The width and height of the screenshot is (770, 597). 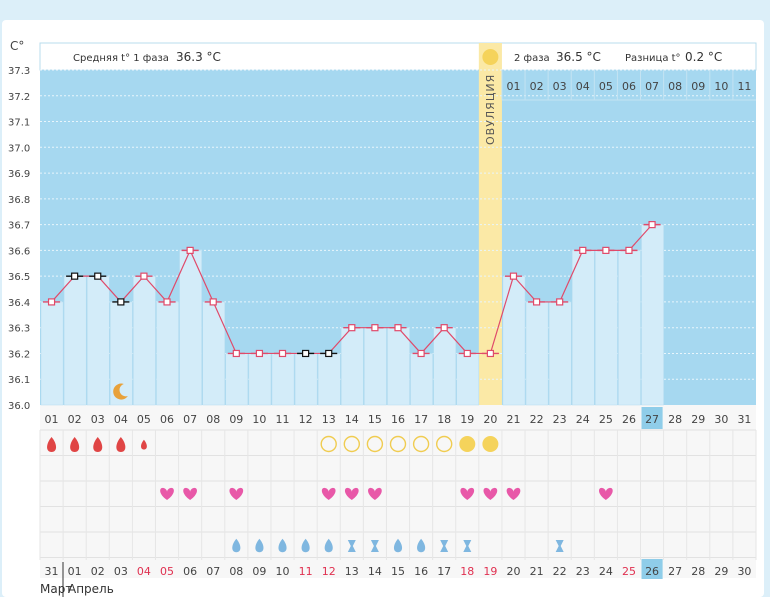 I want to click on phase1-label: Средняя t° 1 фаза, so click(x=121, y=58).